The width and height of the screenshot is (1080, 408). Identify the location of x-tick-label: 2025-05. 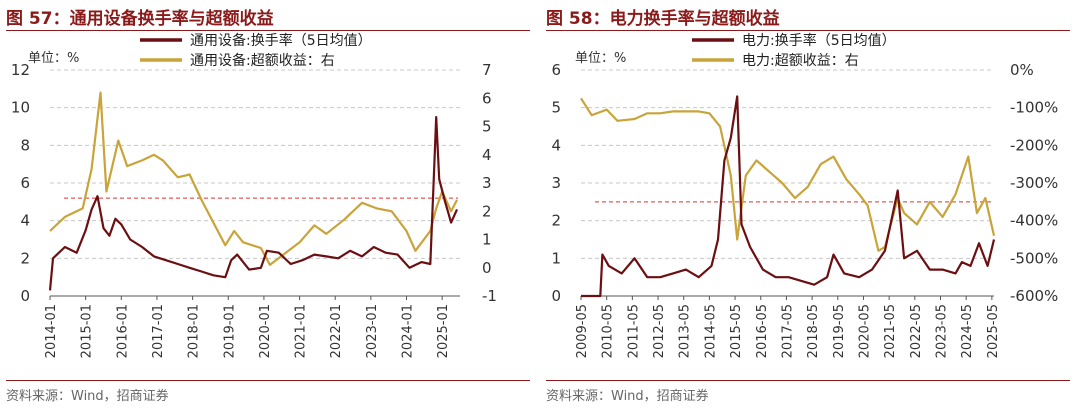
(993, 331).